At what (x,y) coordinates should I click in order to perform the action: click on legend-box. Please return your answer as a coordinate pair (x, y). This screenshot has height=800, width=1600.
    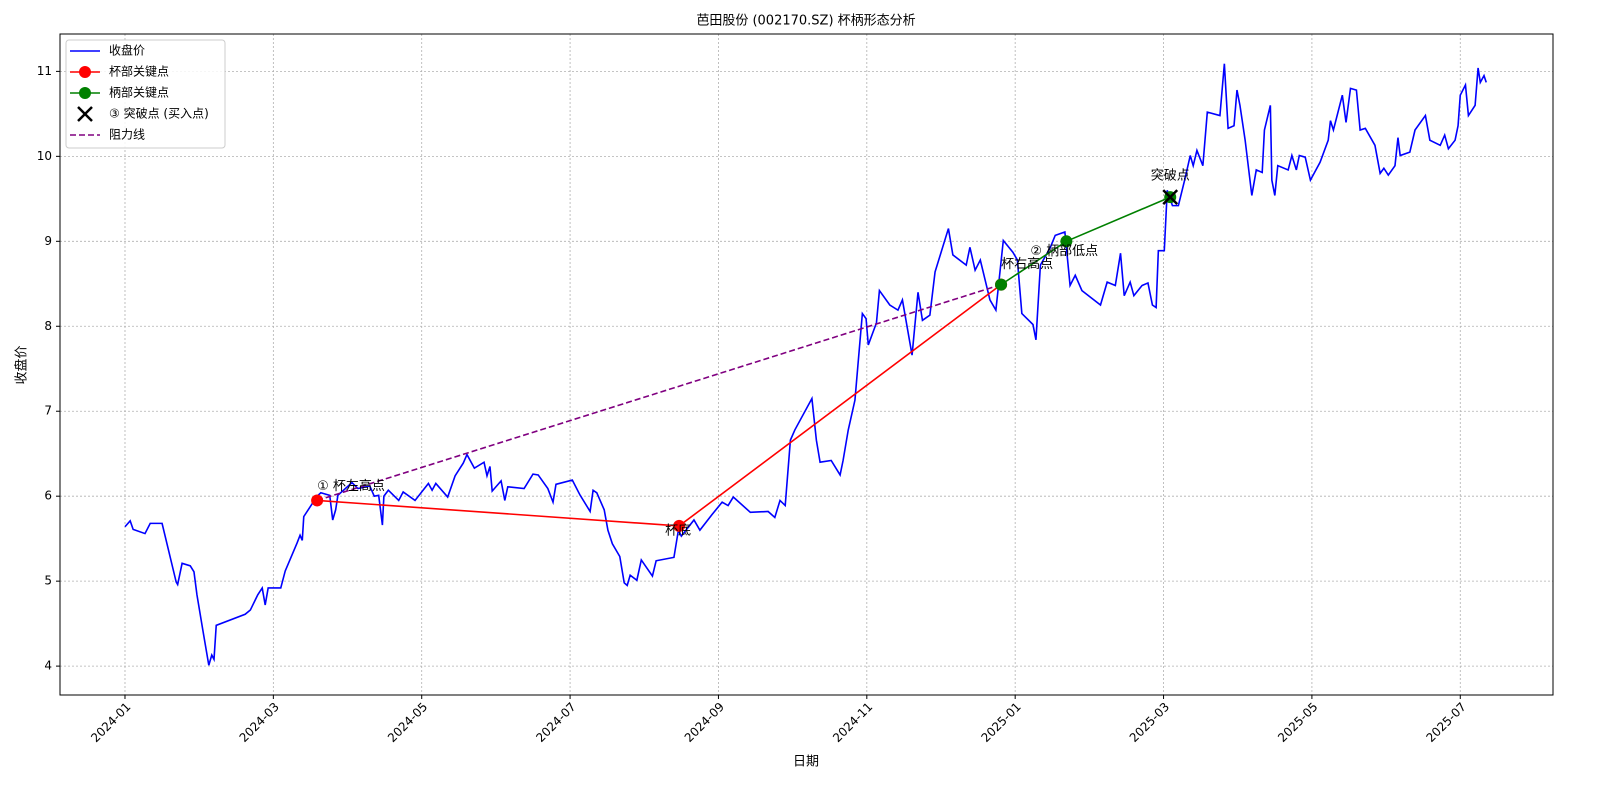
    Looking at the image, I should click on (145, 94).